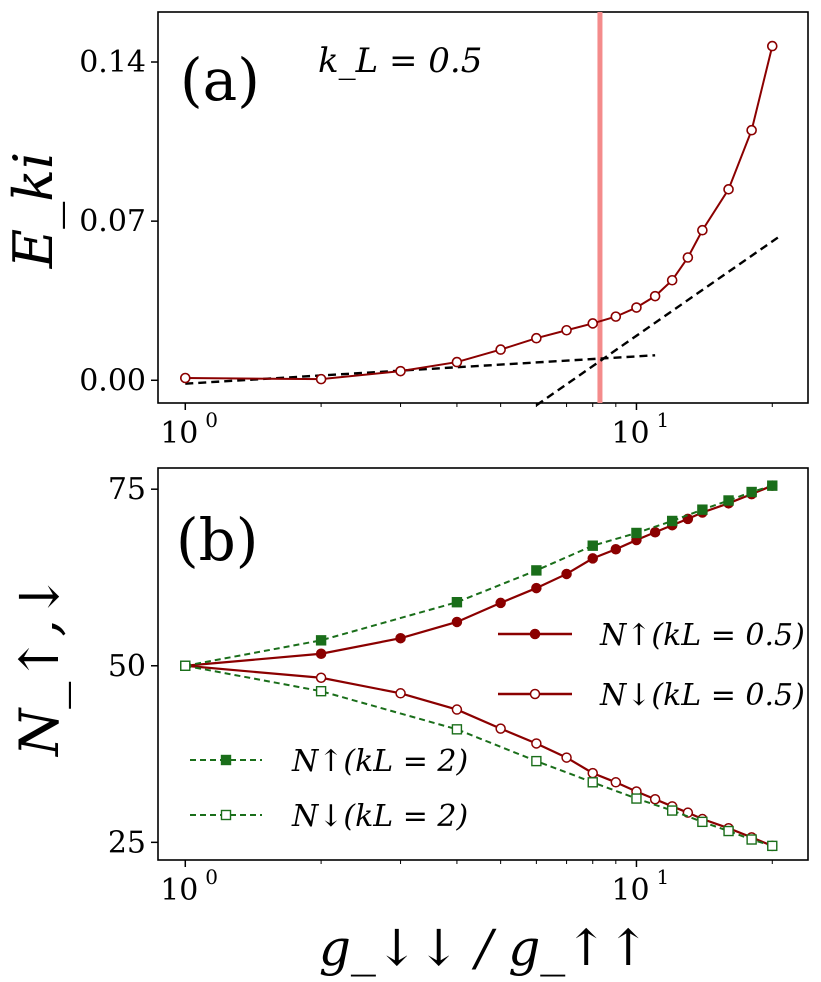 This screenshot has width=821, height=982. I want to click on legend-text-nup-2: N↑(kL = 2), so click(379, 761).